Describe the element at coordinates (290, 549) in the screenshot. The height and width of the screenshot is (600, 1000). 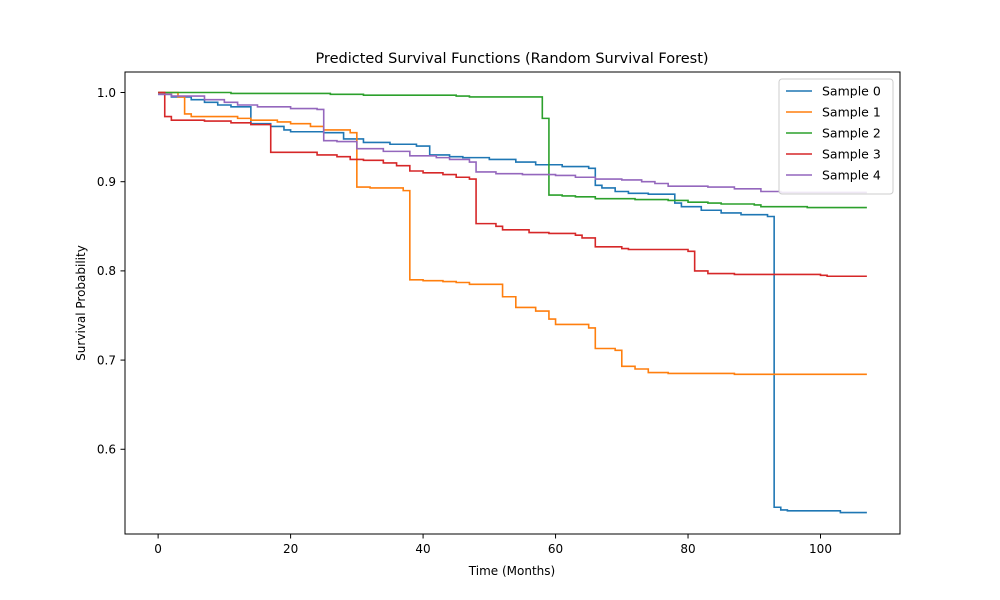
I see `x-tick-label: 20` at that location.